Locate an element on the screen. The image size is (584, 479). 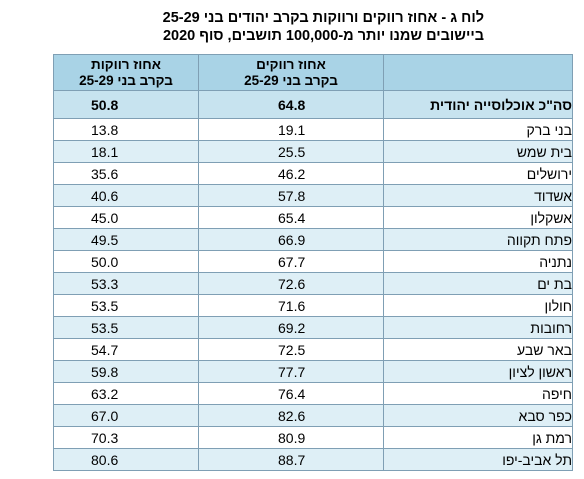
table-row: חולון 71.6 53.5 is located at coordinates (313, 305).